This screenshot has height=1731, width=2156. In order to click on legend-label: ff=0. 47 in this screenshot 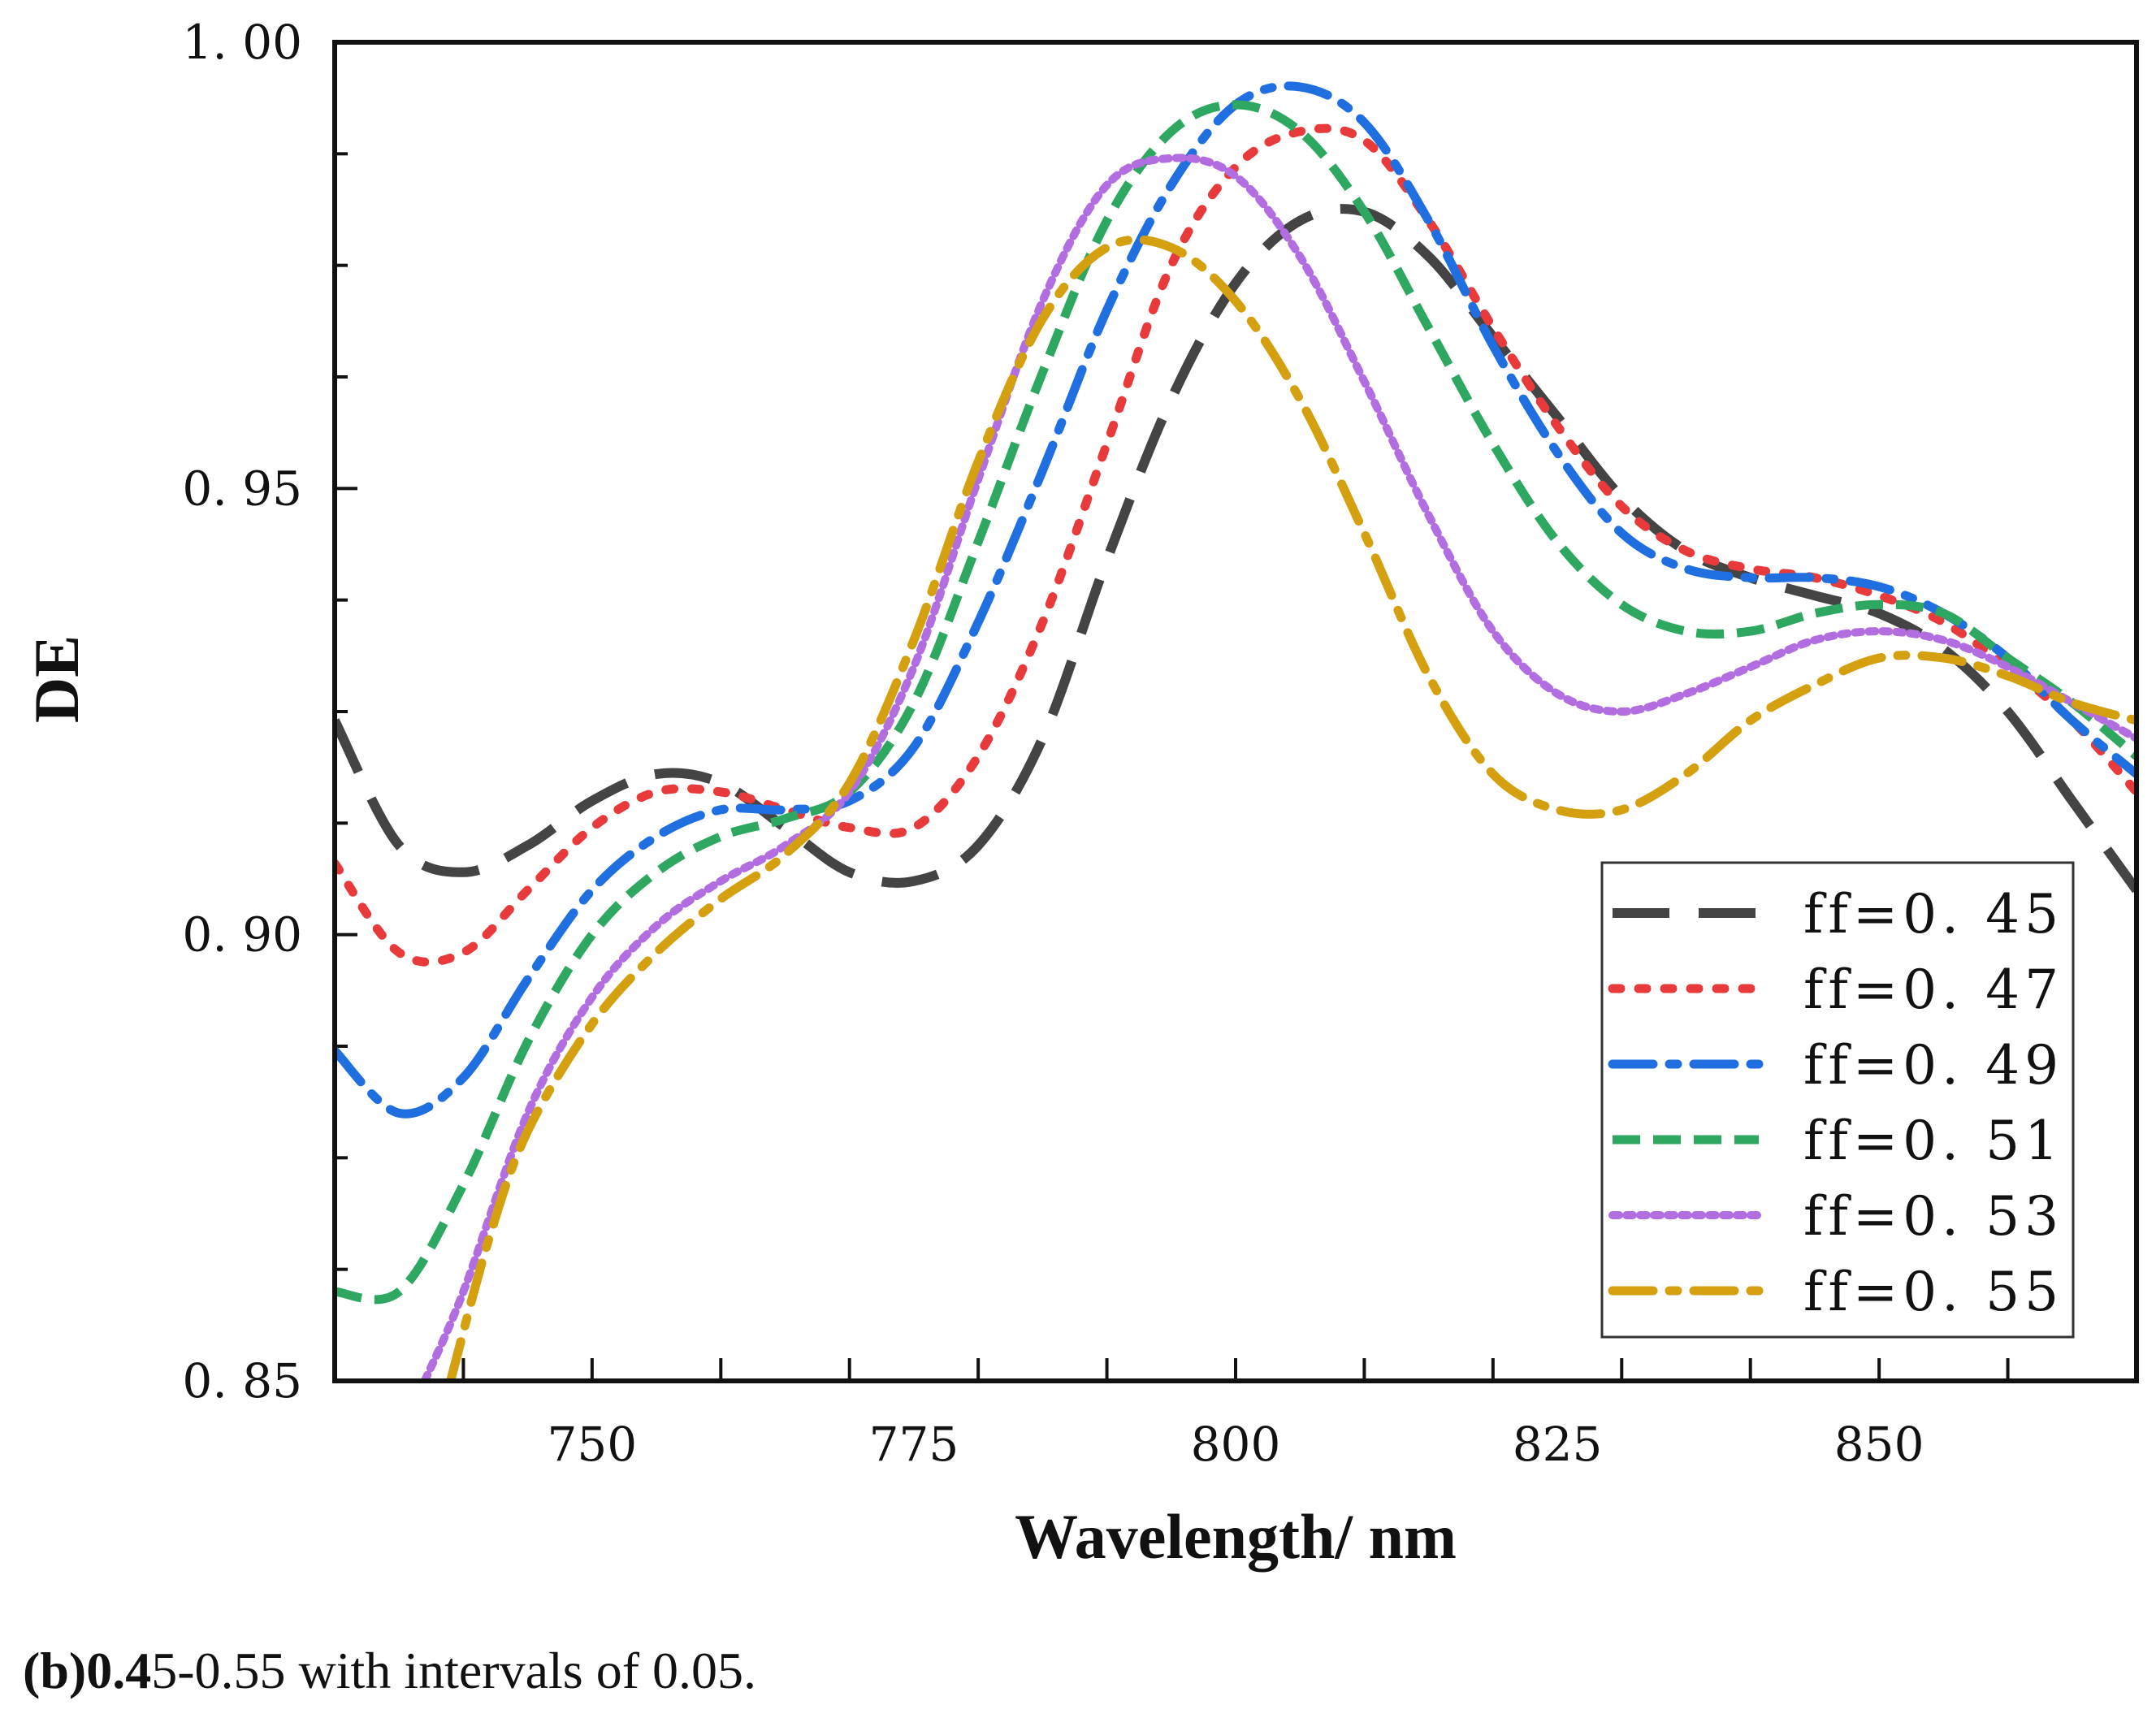, I will do `click(1933, 990)`.